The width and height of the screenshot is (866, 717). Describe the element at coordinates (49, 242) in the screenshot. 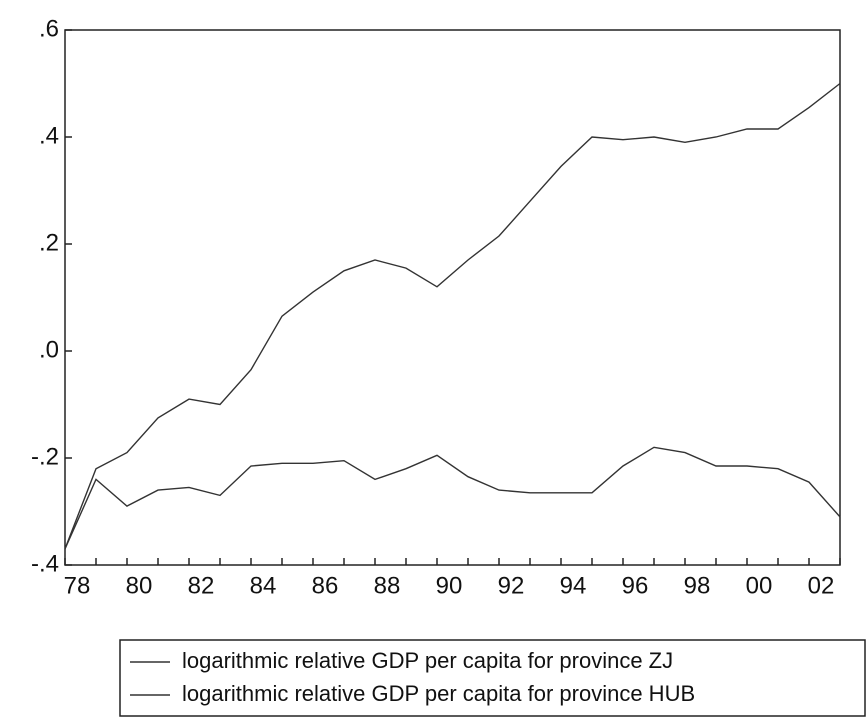

I see `y-tick-label: .2` at that location.